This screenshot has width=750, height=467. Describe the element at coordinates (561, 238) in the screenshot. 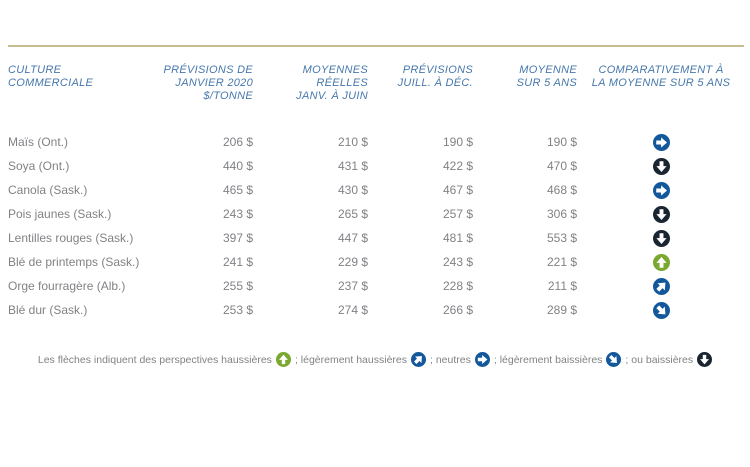

I see `moy-5ans-value: 553 $` at that location.